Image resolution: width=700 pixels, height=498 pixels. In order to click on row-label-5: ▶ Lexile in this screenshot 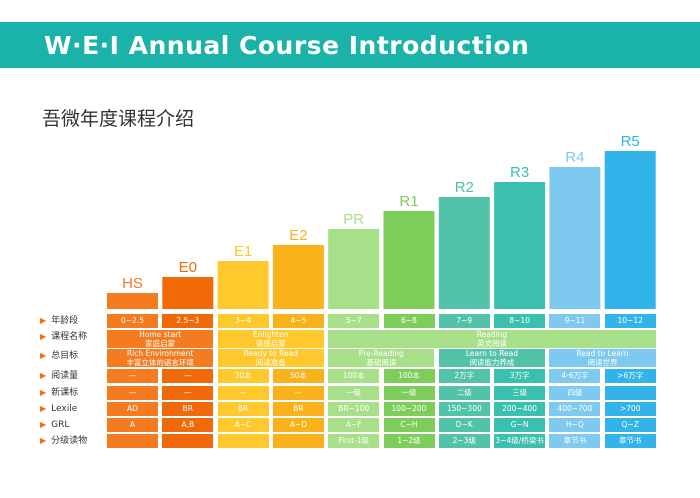, I will do `click(58, 409)`.